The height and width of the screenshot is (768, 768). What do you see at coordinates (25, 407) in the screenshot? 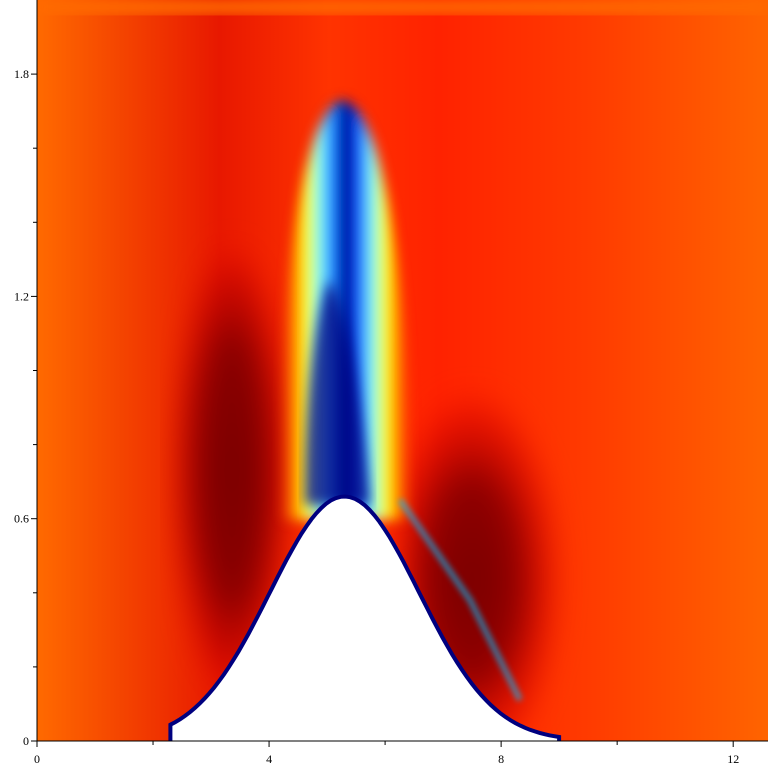
I see `y-ticks: 0 0.6 1.2 1.8` at bounding box center [25, 407].